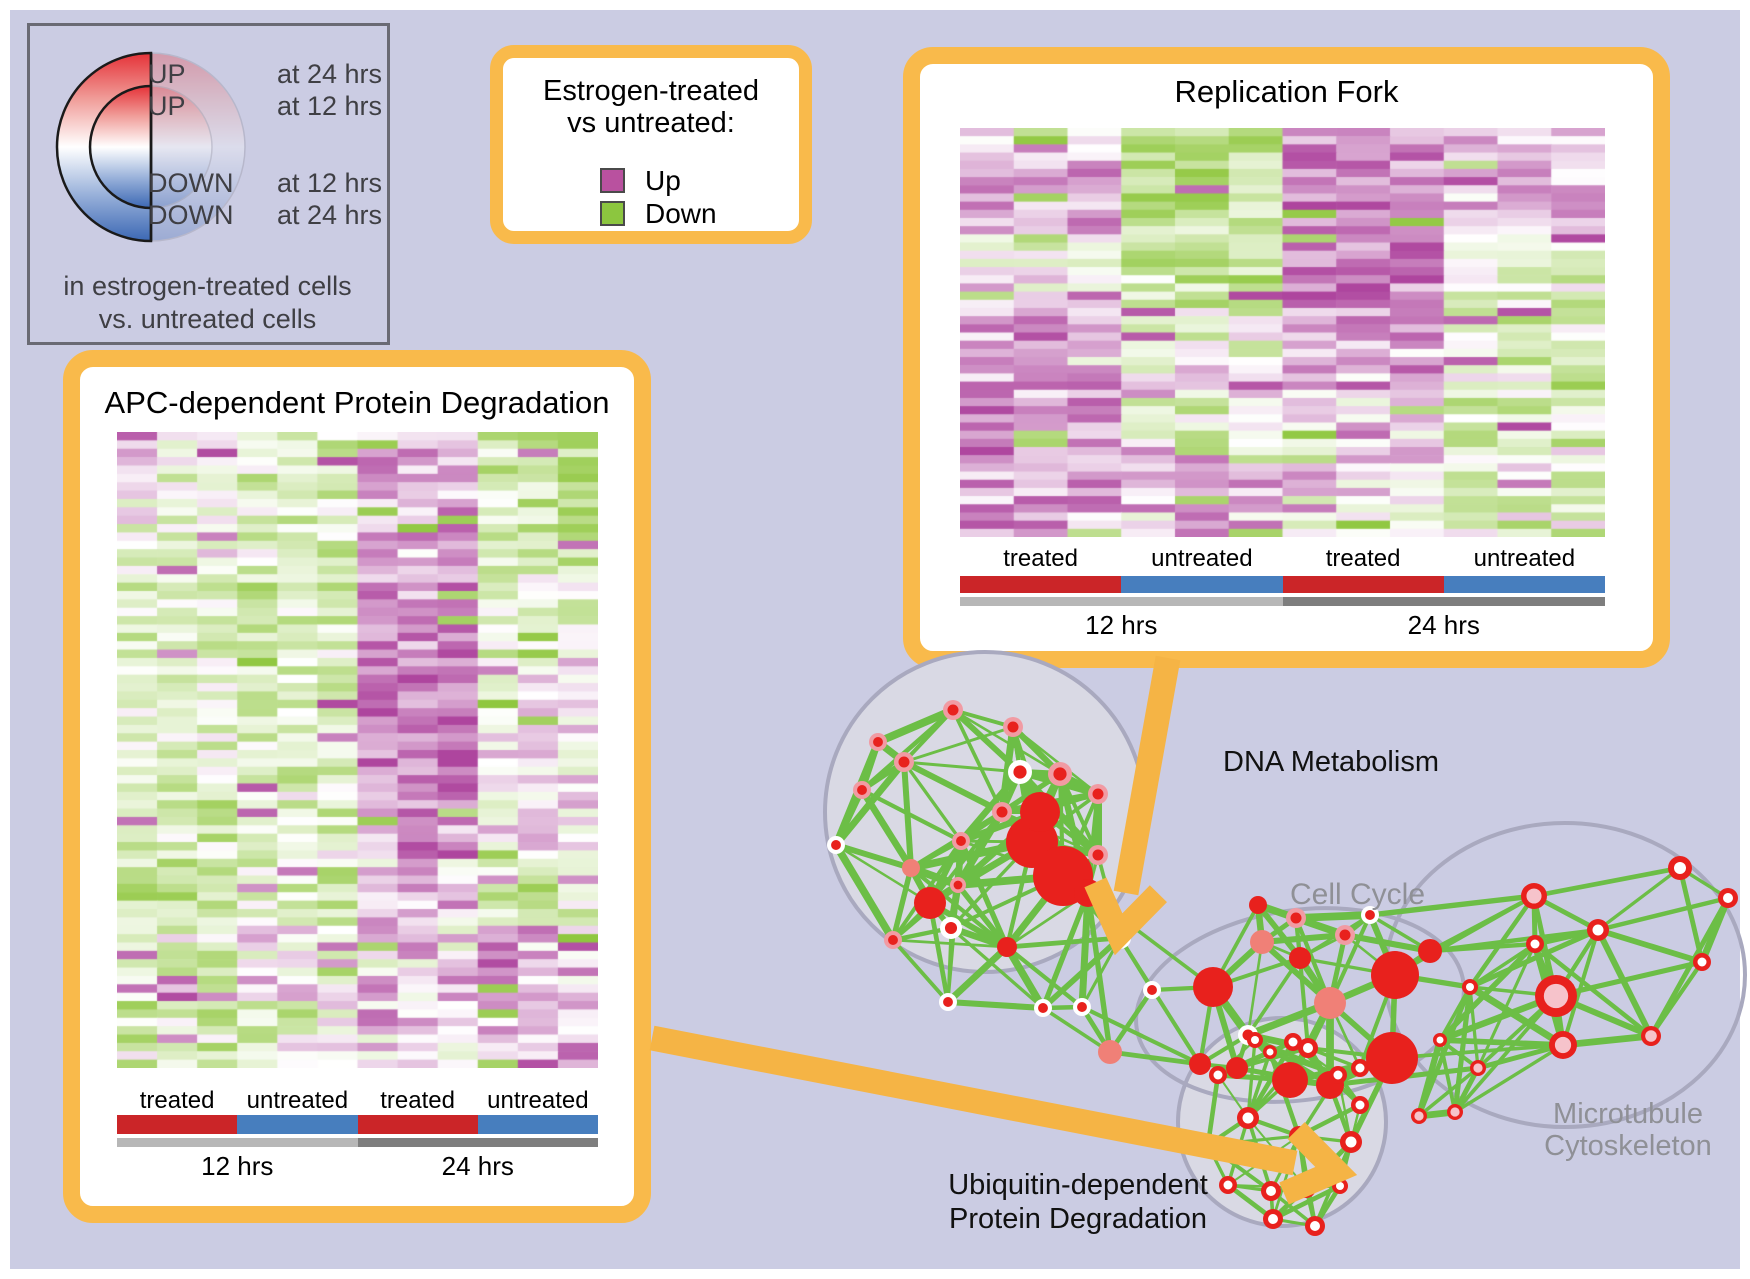 The image size is (1750, 1279). Describe the element at coordinates (1121, 601) in the screenshot. I see `bar-12hrs` at that location.